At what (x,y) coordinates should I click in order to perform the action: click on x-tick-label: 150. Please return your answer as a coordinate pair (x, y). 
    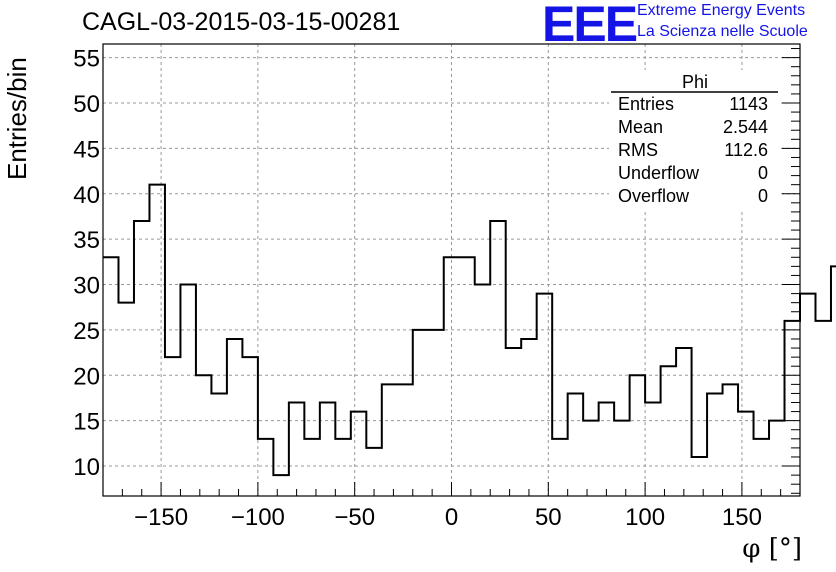
    Looking at the image, I should click on (742, 517).